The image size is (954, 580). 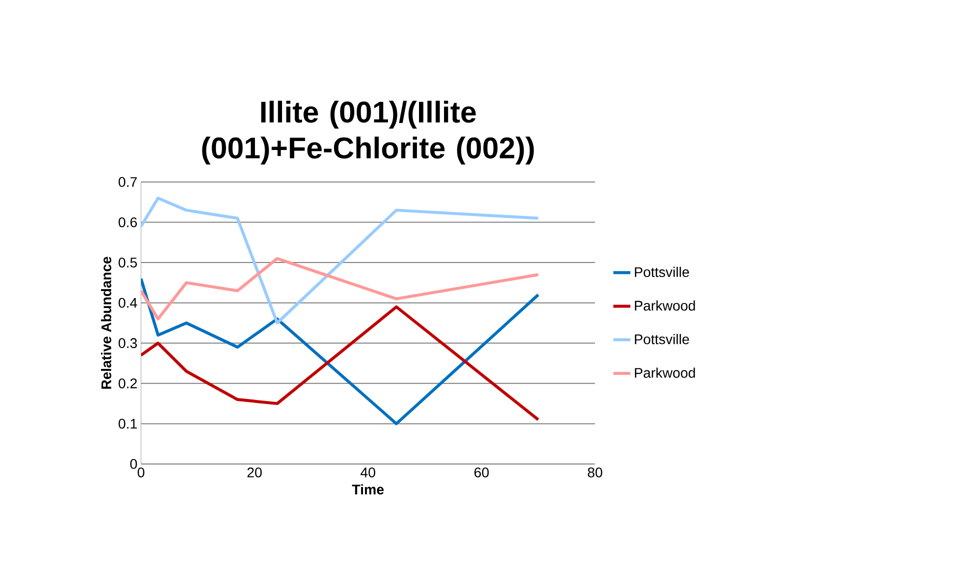 What do you see at coordinates (128, 303) in the screenshot?
I see `y-tick-label: 0.4` at bounding box center [128, 303].